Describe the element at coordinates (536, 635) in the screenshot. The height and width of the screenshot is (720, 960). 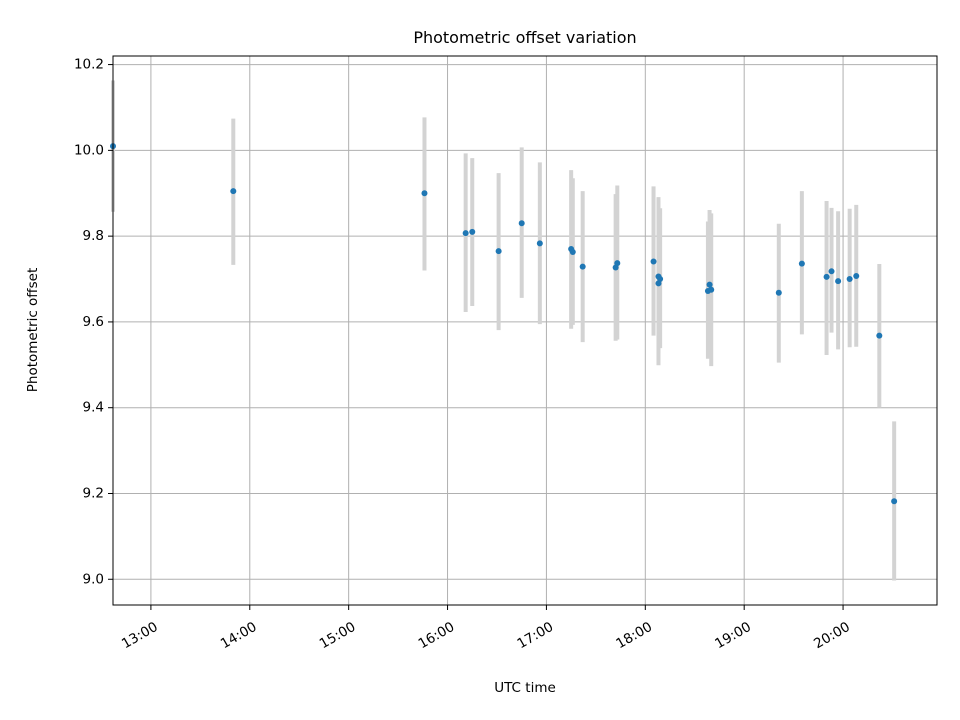
I see `x-tick-label: 17:00` at that location.